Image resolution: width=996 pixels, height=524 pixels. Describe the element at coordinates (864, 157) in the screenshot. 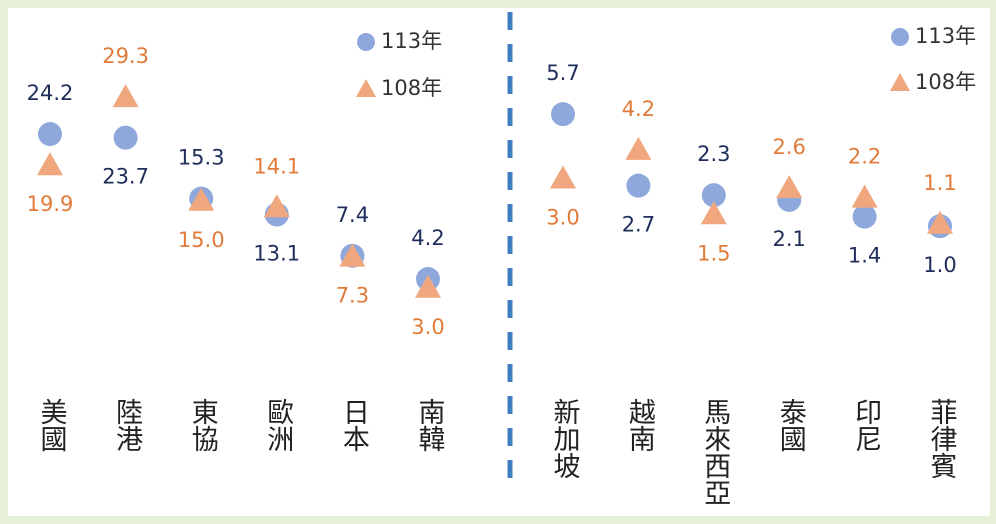

I see `data-label: 2.2` at that location.